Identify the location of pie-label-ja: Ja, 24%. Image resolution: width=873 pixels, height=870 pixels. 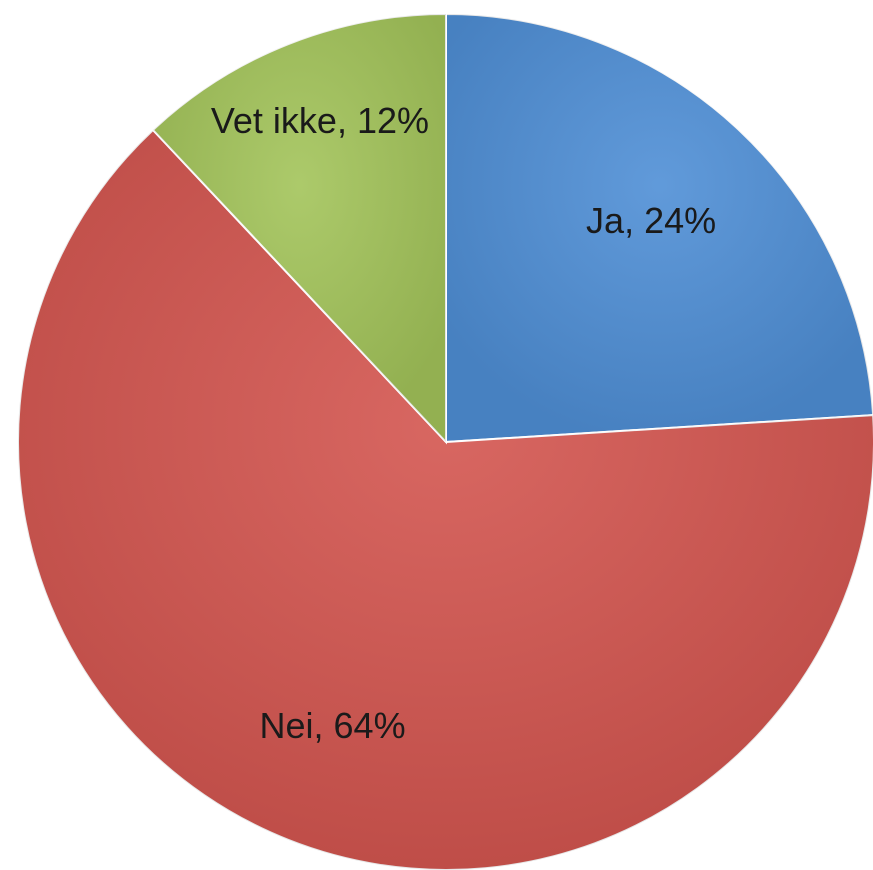
(651, 220).